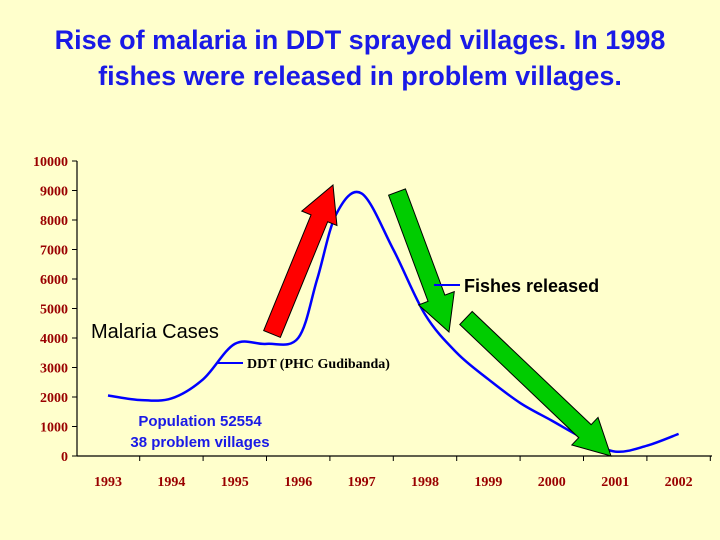 Image resolution: width=720 pixels, height=540 pixels. Describe the element at coordinates (108, 482) in the screenshot. I see `x-tick-label: 1993` at that location.